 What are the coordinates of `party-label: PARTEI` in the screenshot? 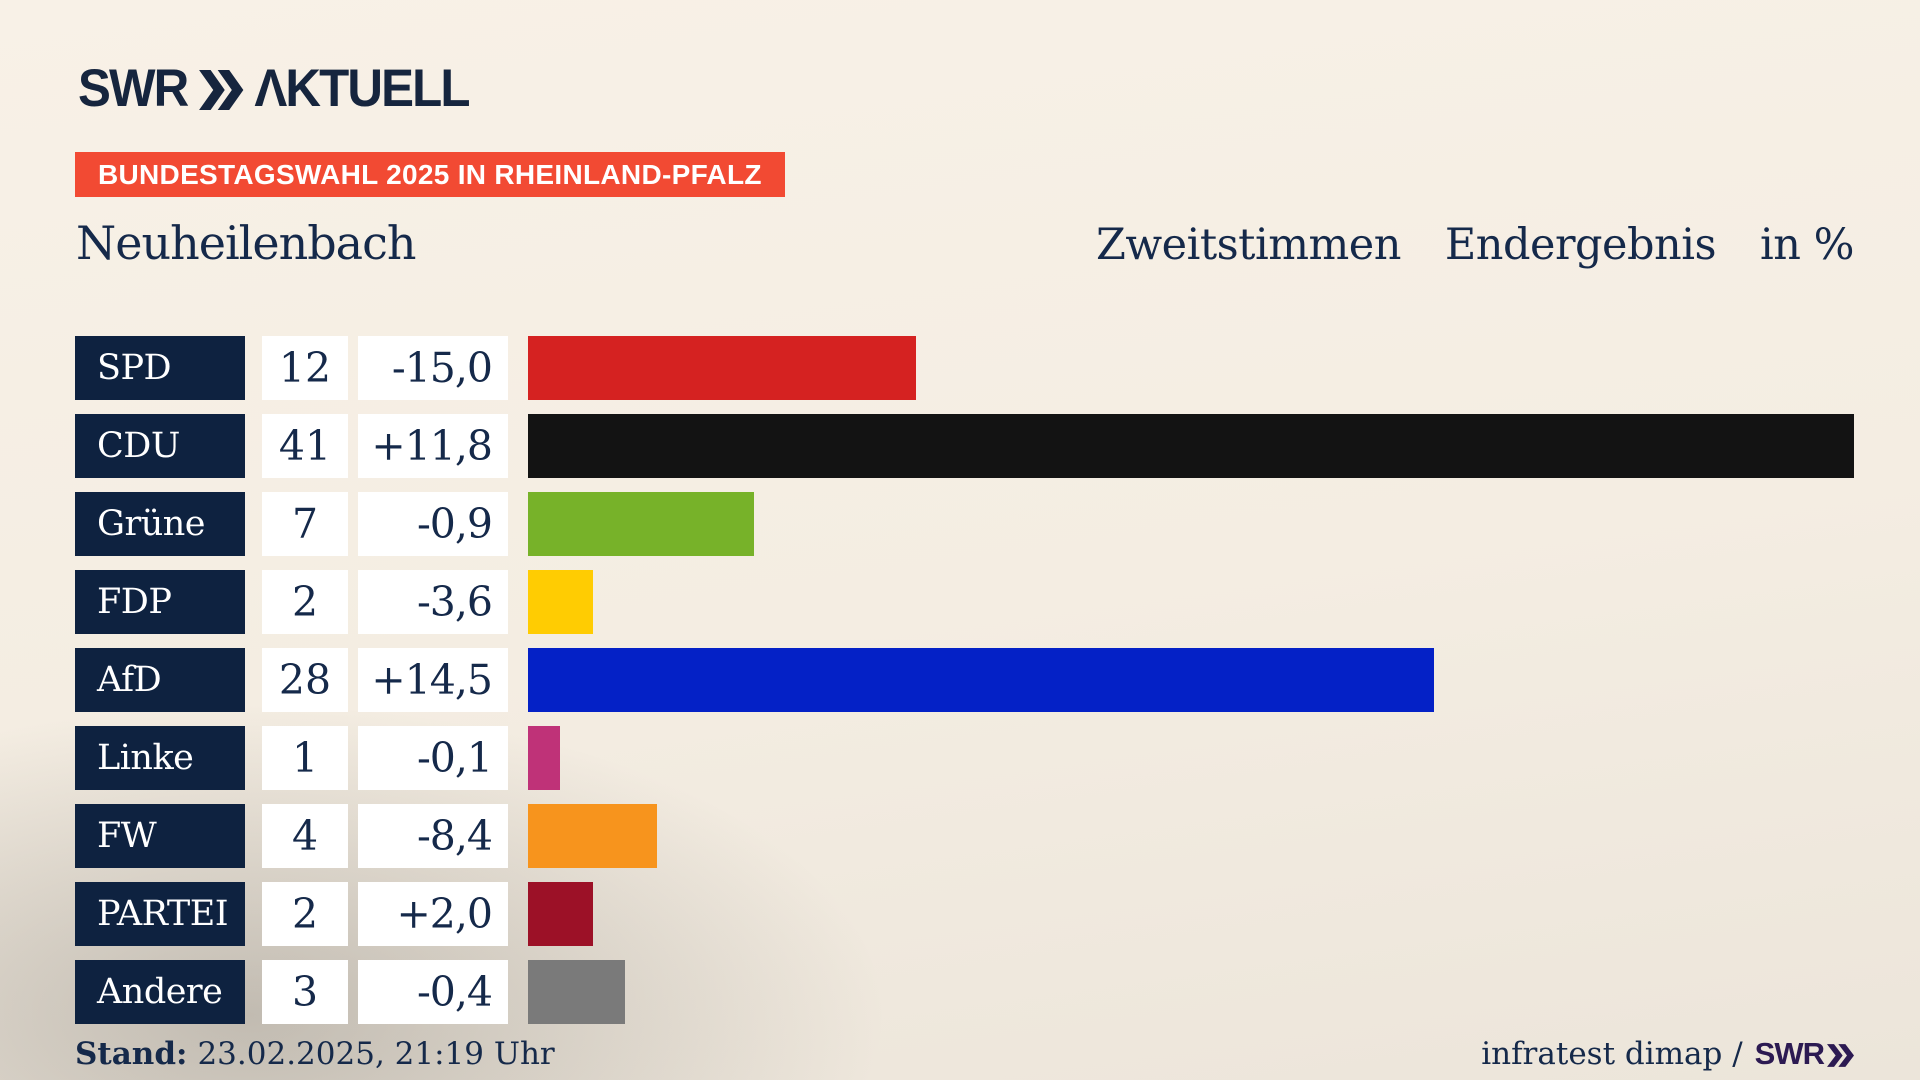 It's located at (160, 914).